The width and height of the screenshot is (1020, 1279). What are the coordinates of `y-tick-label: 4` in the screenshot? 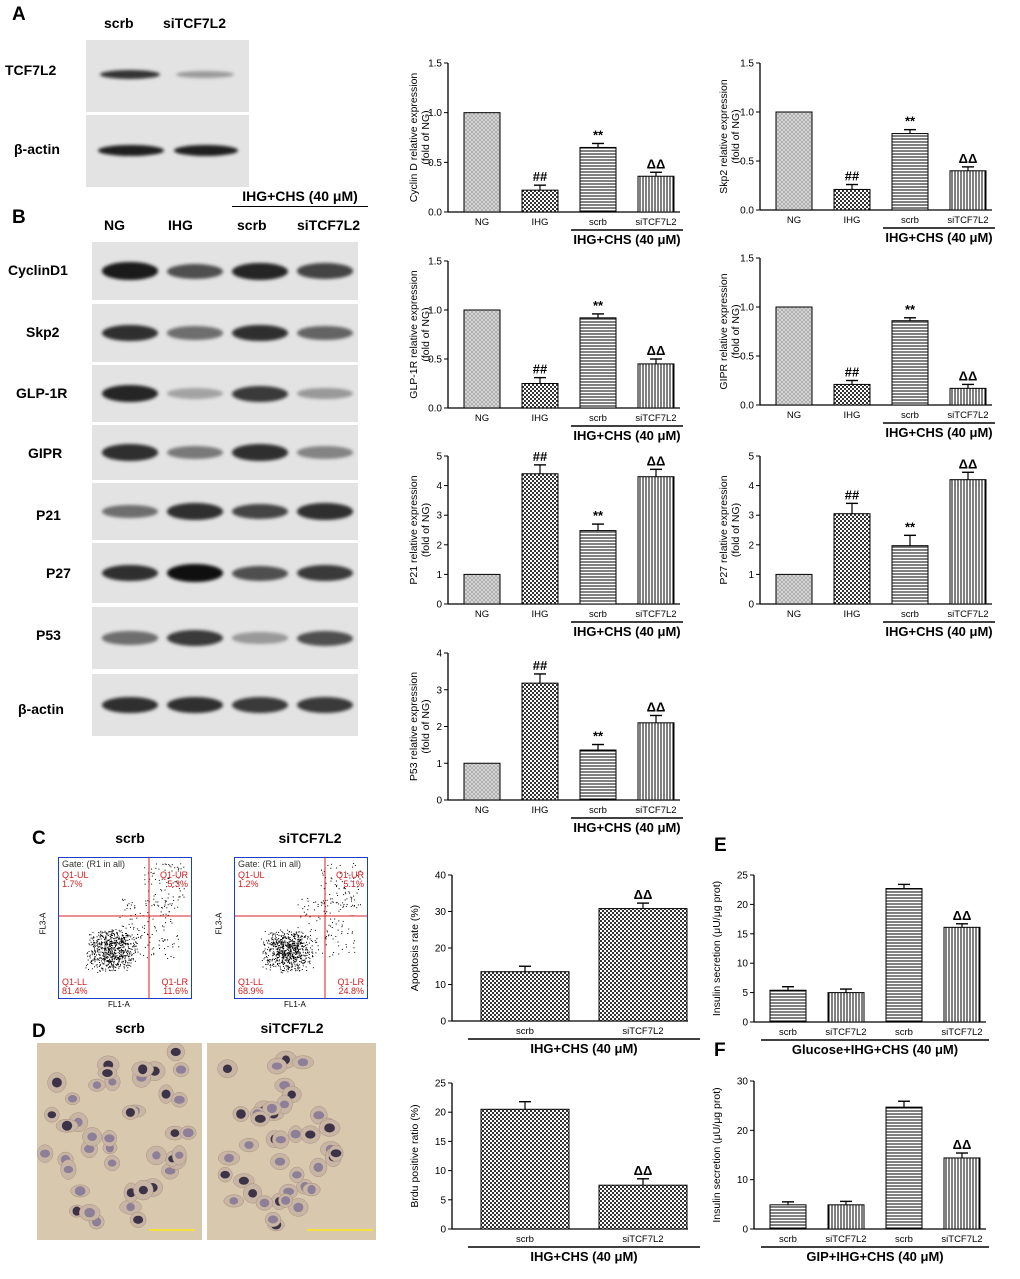 It's located at (439, 486).